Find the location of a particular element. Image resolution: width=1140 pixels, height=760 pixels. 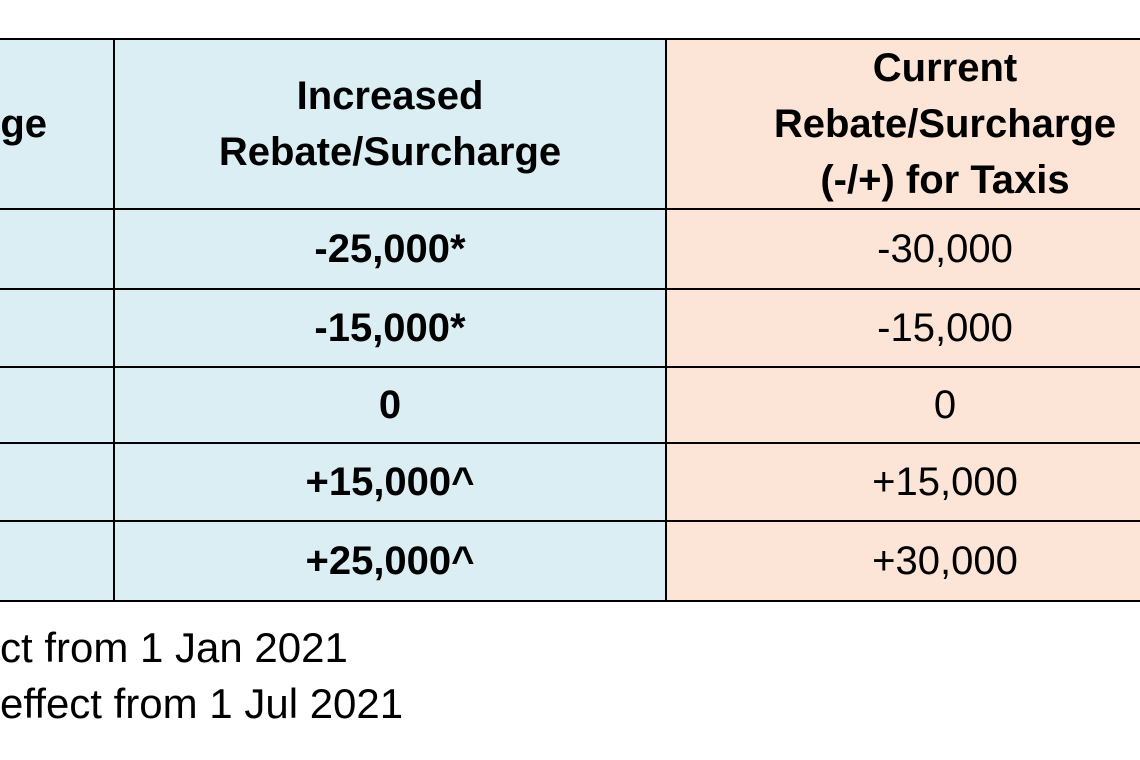

table-cell: +15,000 is located at coordinates (902, 482).